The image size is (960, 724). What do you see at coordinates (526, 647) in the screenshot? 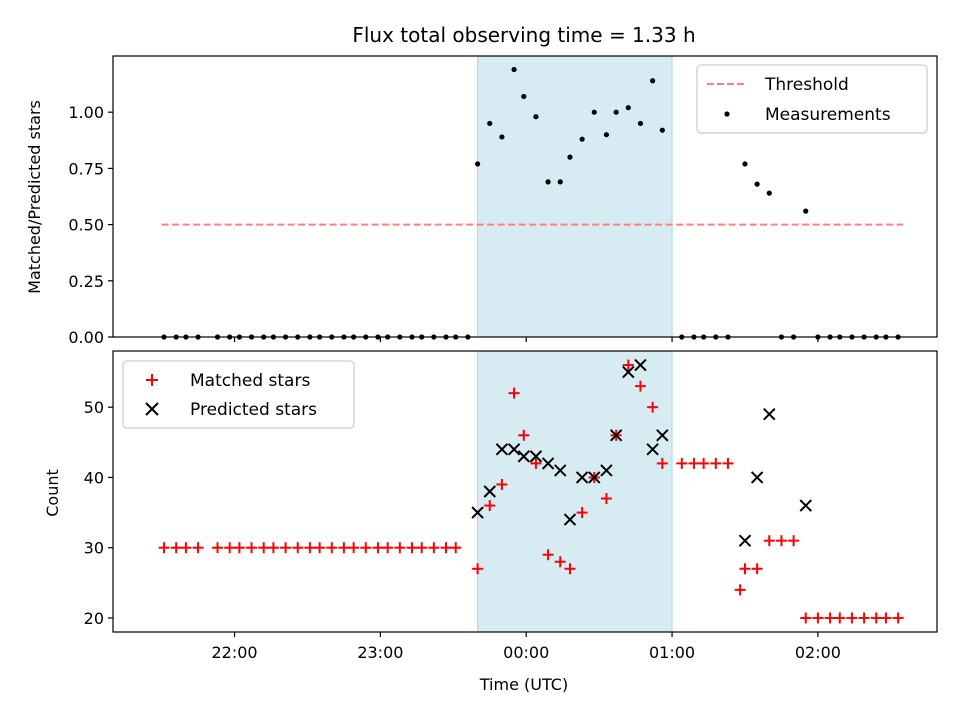
I see `bottom-x-ticks: 22:00 23:00 00:00 01:00 02:00` at bounding box center [526, 647].